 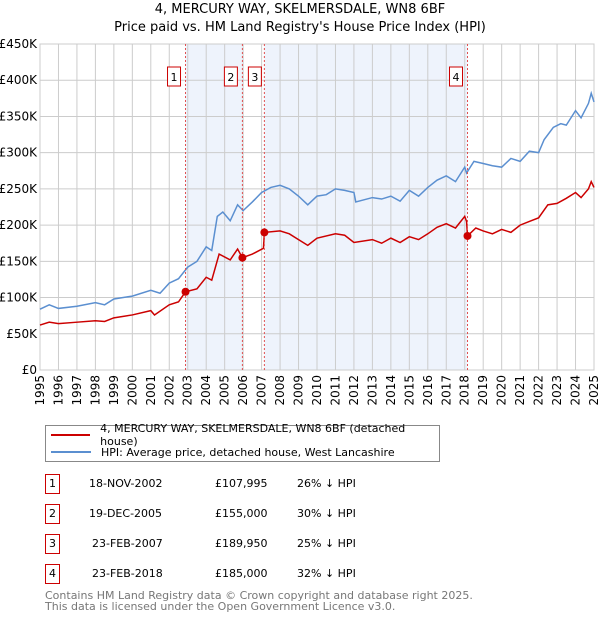 I want to click on sale-price: £107,995, so click(x=241, y=483).